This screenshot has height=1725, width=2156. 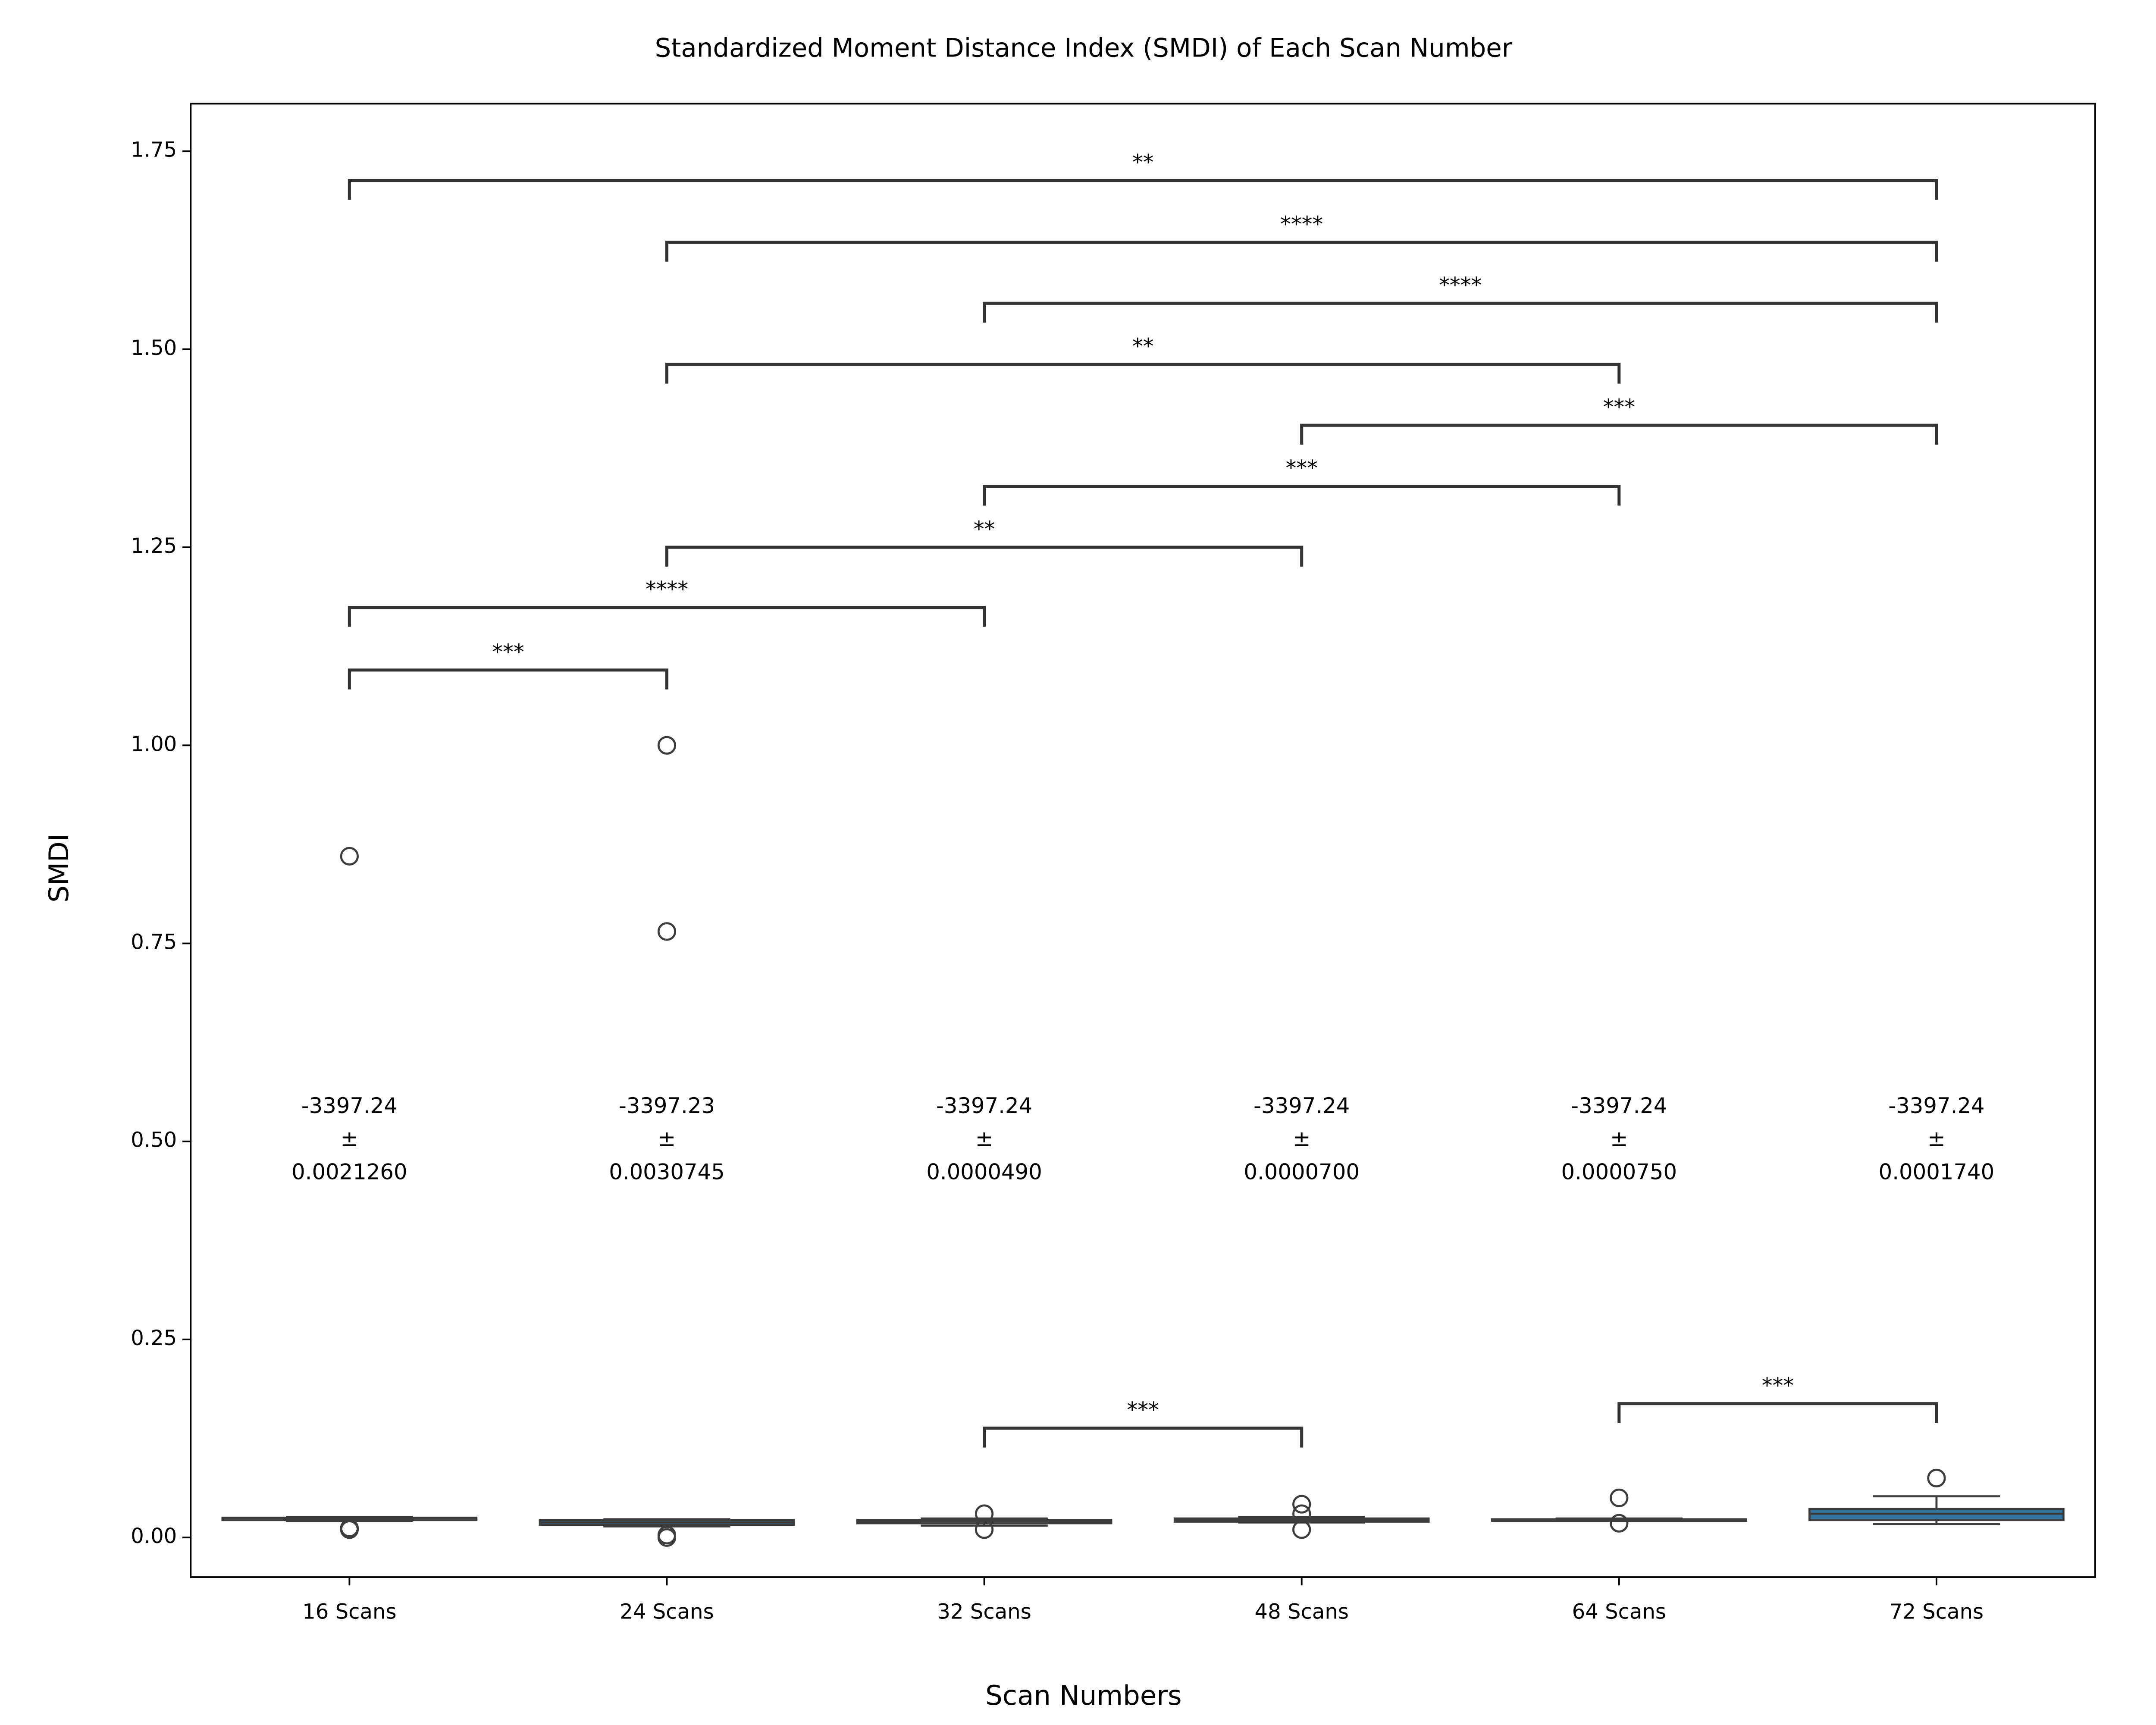 What do you see at coordinates (1302, 1172) in the screenshot?
I see `mean-annotation: 0.0000700` at bounding box center [1302, 1172].